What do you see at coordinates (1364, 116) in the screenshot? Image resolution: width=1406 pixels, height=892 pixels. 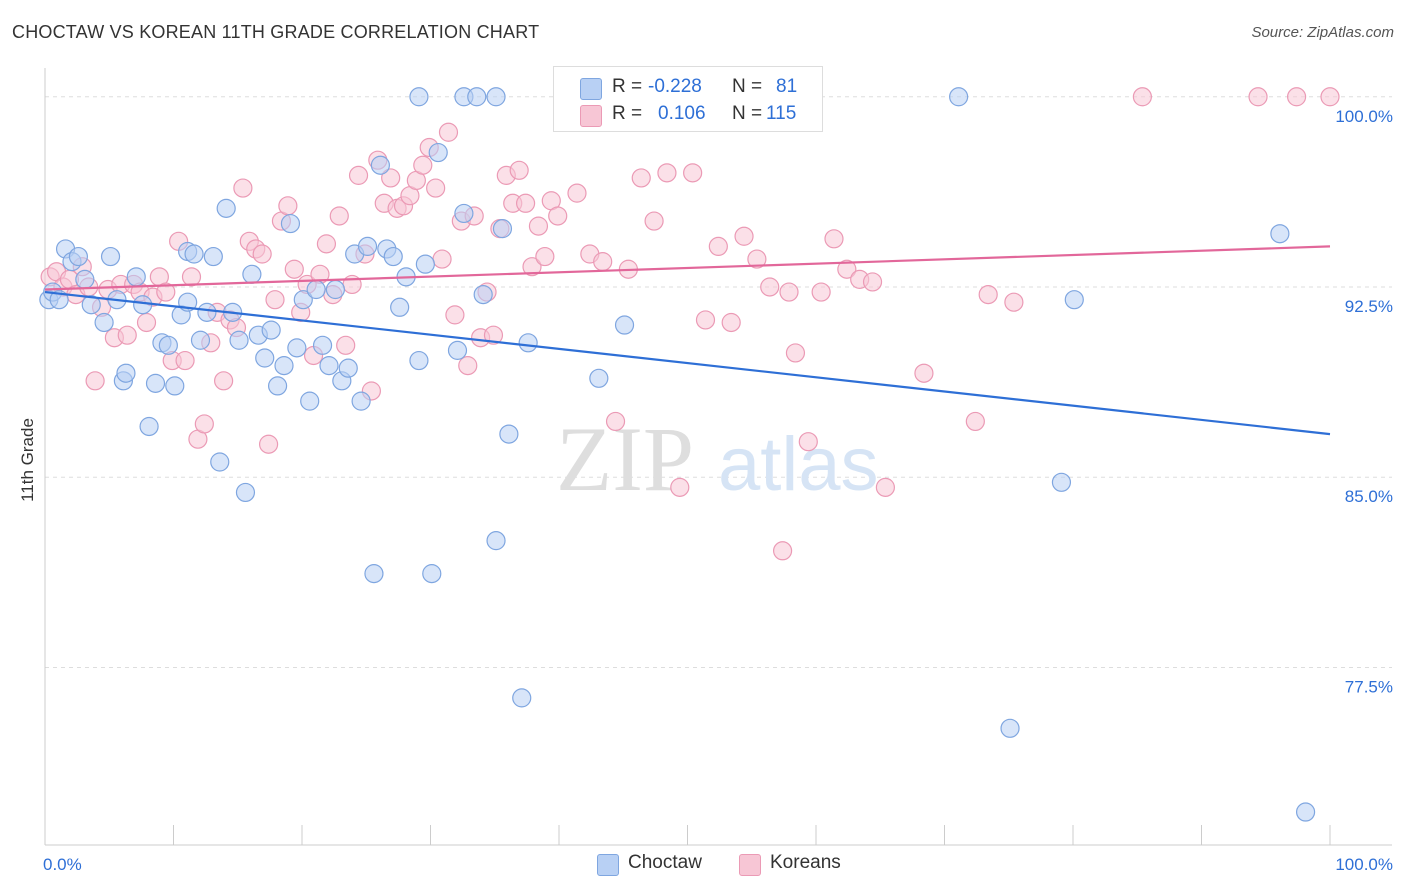 I see `y-tick-label: 100.0%` at bounding box center [1364, 116].